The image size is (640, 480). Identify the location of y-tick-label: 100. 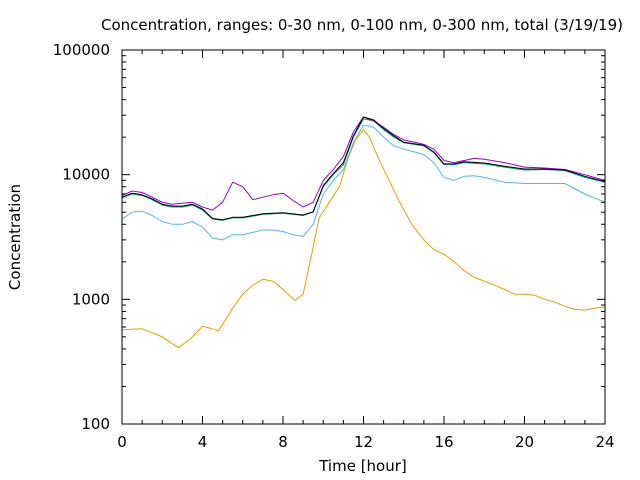
(95, 424).